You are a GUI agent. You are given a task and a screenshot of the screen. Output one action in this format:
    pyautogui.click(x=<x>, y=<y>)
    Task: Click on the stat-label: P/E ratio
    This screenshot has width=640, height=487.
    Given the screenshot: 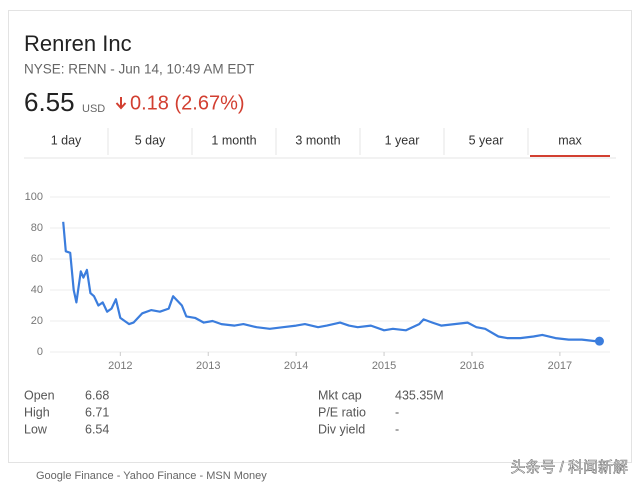 What is the action you would take?
    pyautogui.click(x=342, y=412)
    